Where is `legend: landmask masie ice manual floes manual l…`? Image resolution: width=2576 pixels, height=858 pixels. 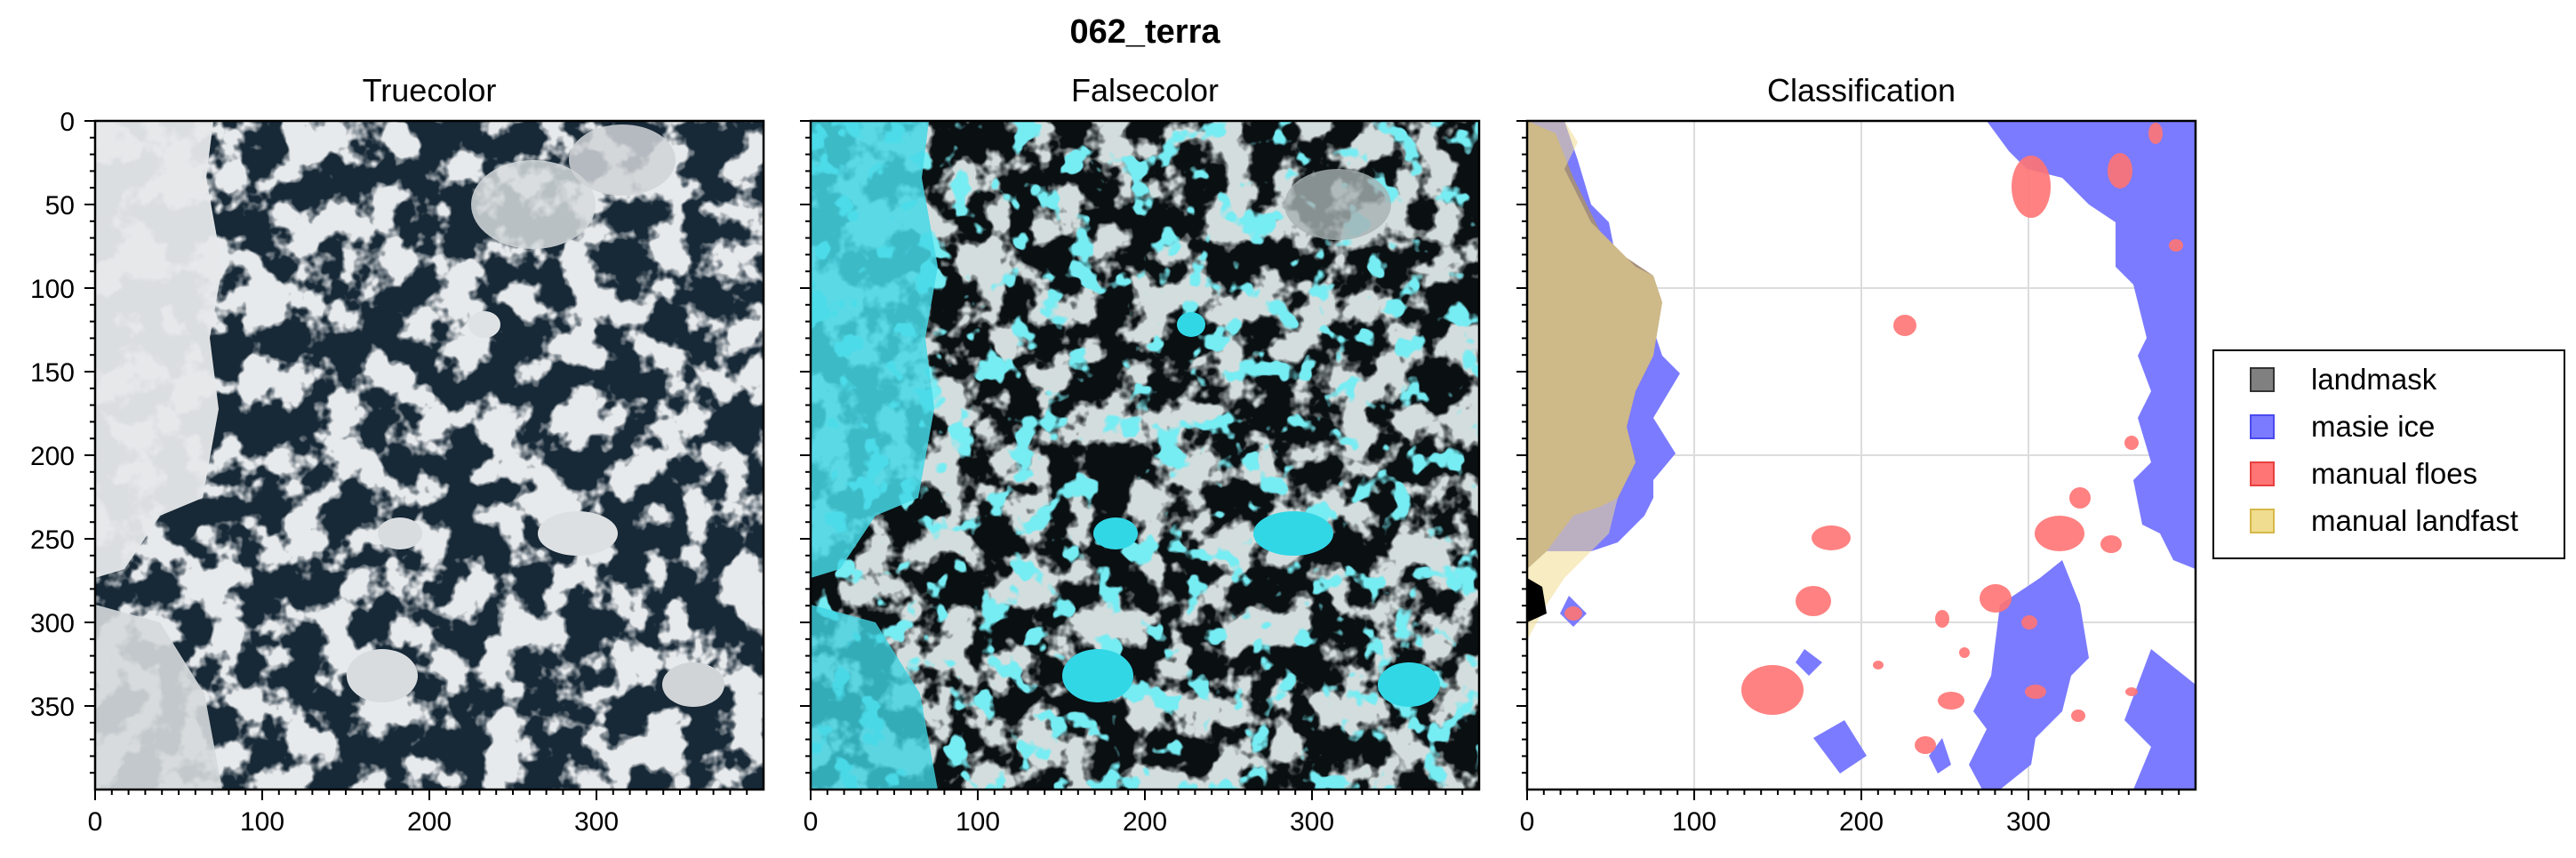 legend: landmask masie ice manual floes manual l… is located at coordinates (2388, 454).